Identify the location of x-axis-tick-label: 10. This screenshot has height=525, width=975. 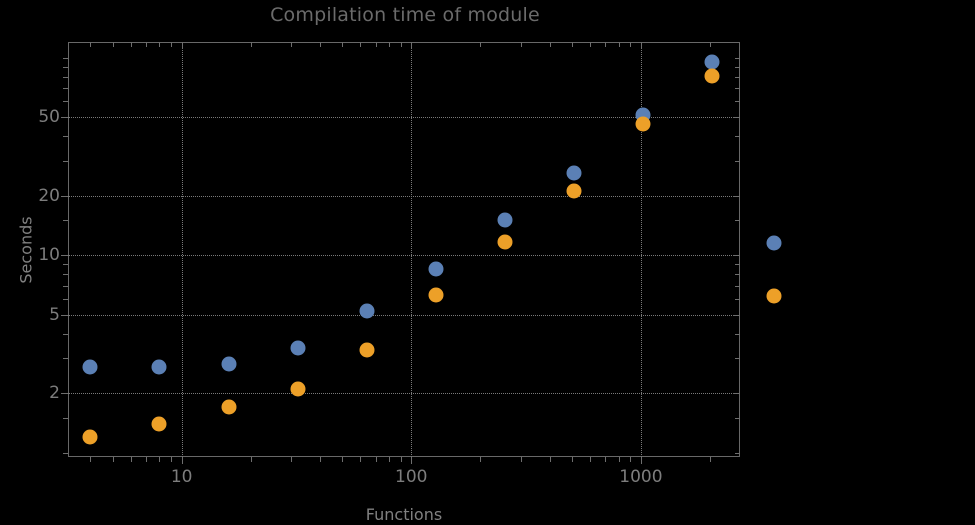
(181, 477).